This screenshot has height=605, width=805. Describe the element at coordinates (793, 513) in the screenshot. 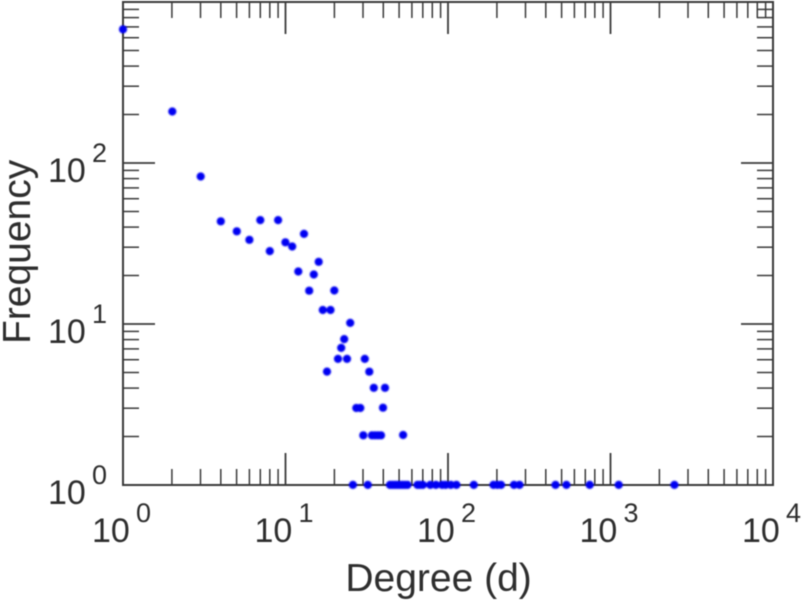

I see `svg-text: 4` at that location.